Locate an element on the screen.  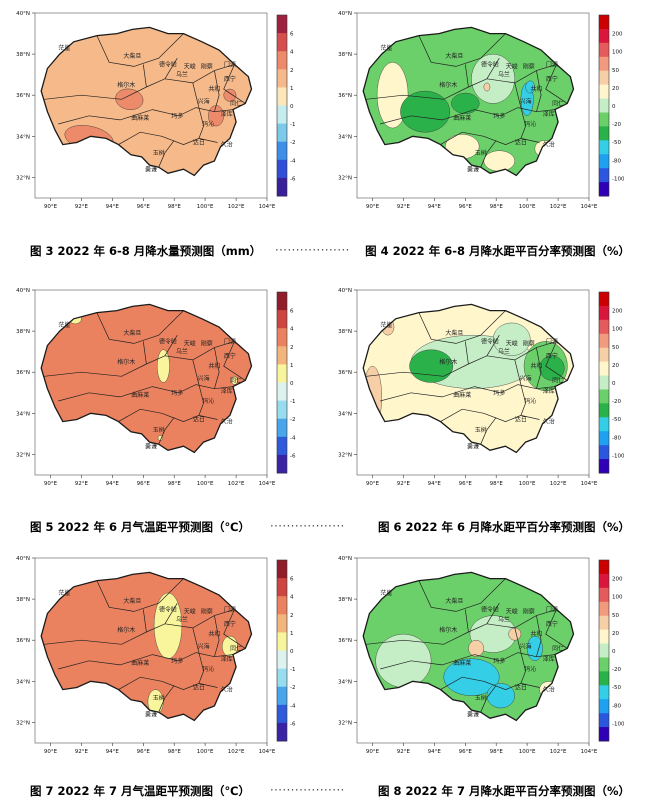
colorbar-tick-label: 6 is located at coordinates (292, 35).